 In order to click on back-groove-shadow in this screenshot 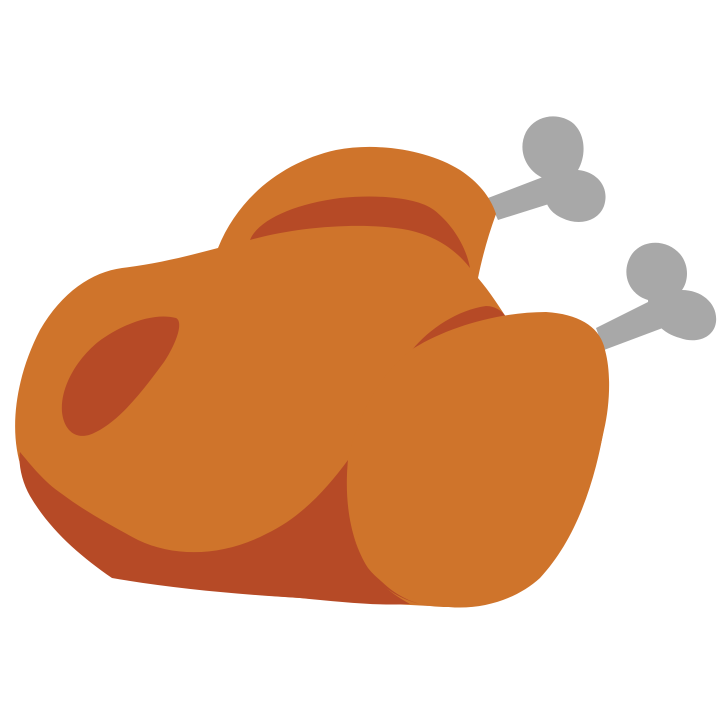, I will do `click(360, 232)`.